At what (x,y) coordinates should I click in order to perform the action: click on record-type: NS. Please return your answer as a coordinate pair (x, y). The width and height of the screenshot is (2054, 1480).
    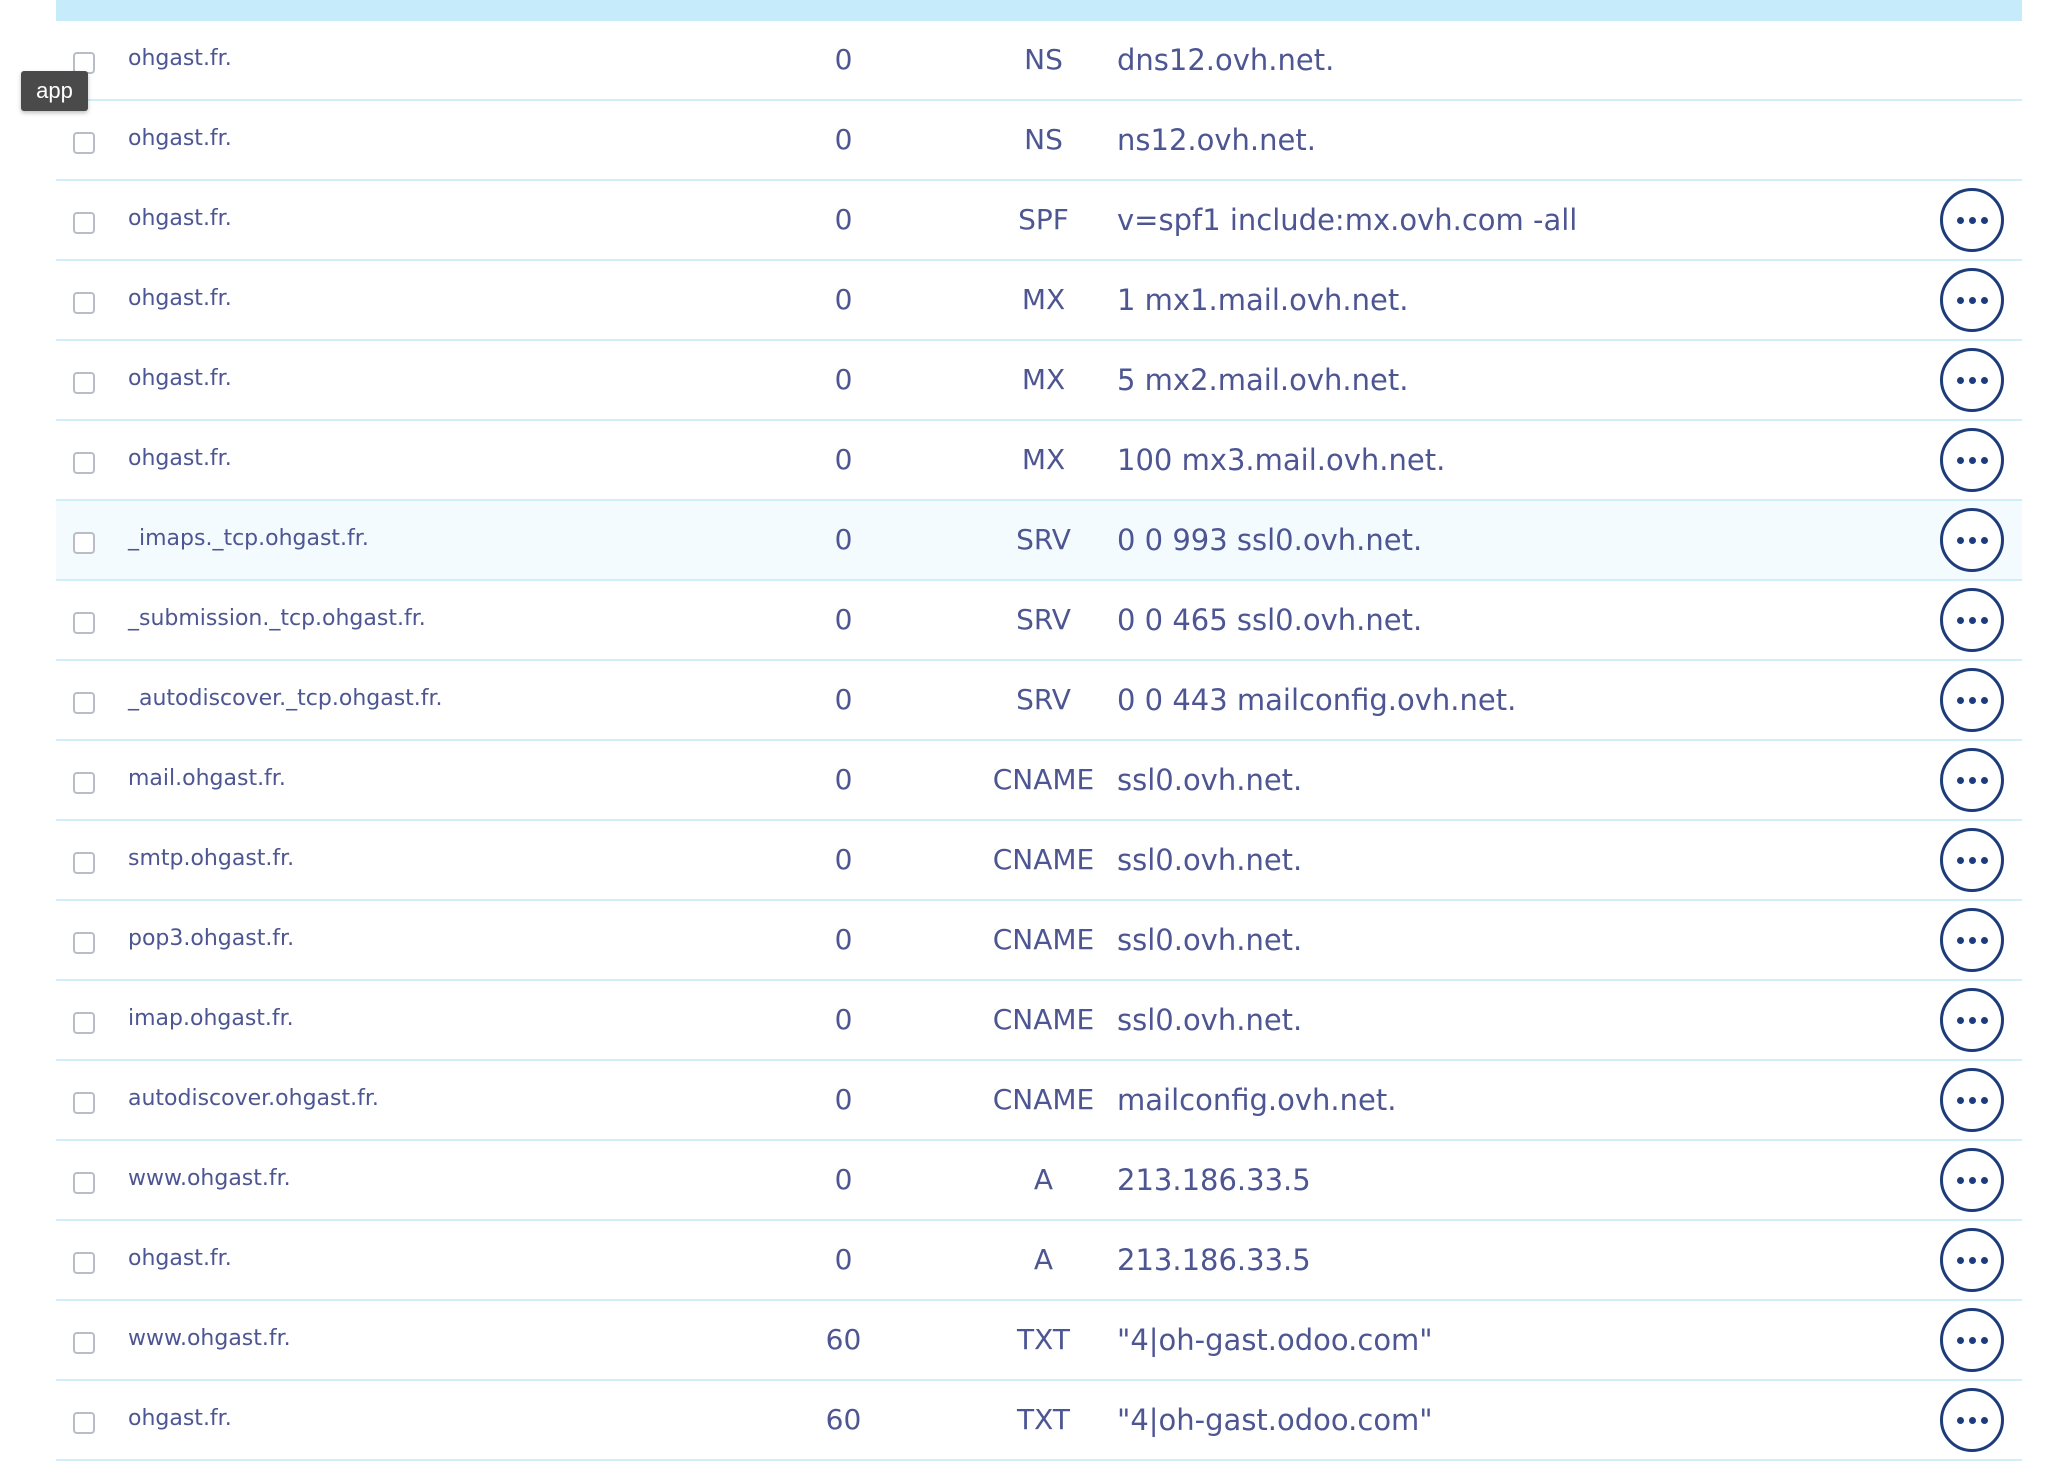
    Looking at the image, I should click on (1043, 139).